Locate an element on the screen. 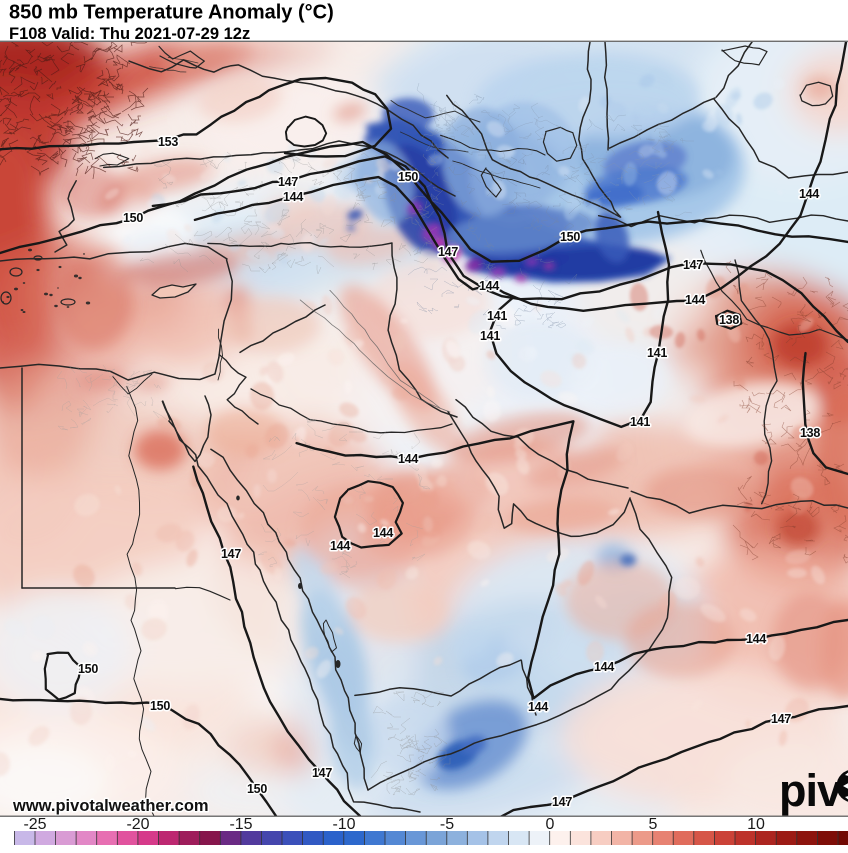 The image size is (848, 853). svg-text: F108 Valid: Thu 2021-07-29 12z is located at coordinates (129, 34).